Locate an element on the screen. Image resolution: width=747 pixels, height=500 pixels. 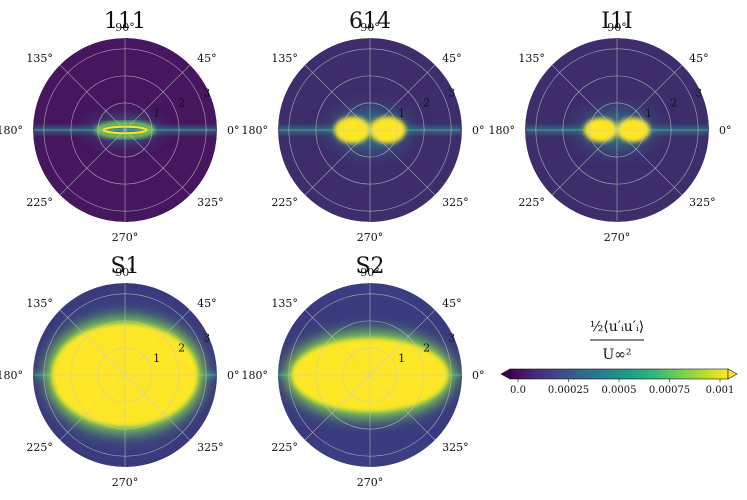
colorbar-extend-min is located at coordinates (505, 374).